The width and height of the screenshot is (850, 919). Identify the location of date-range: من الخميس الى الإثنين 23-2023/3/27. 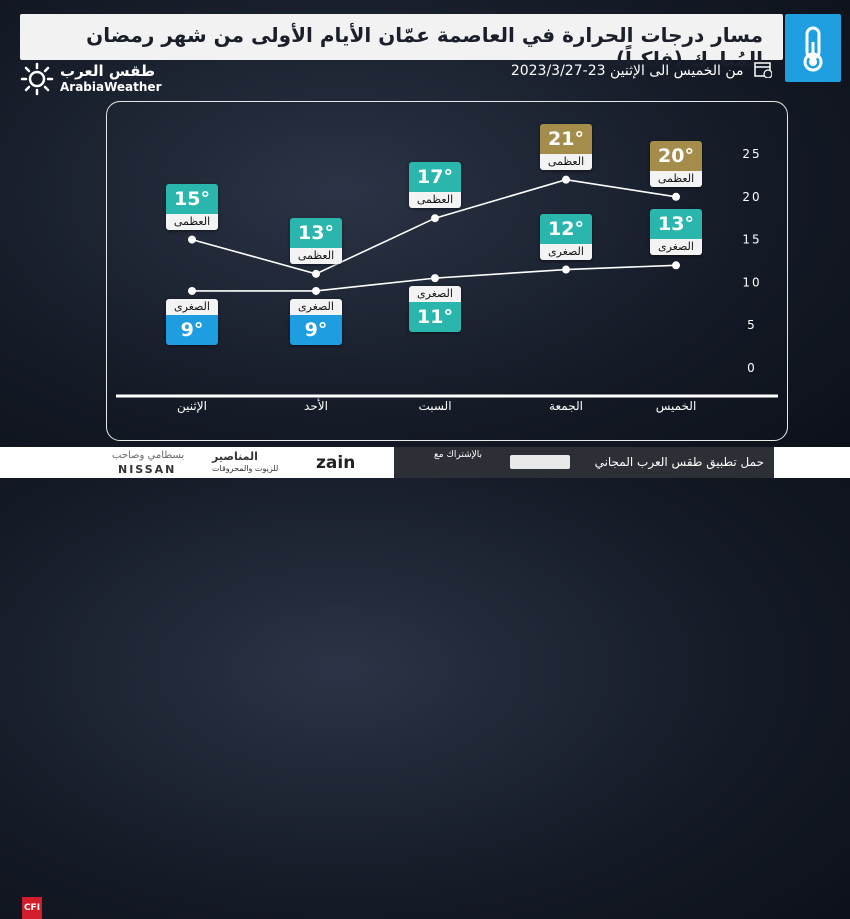
(632, 71).